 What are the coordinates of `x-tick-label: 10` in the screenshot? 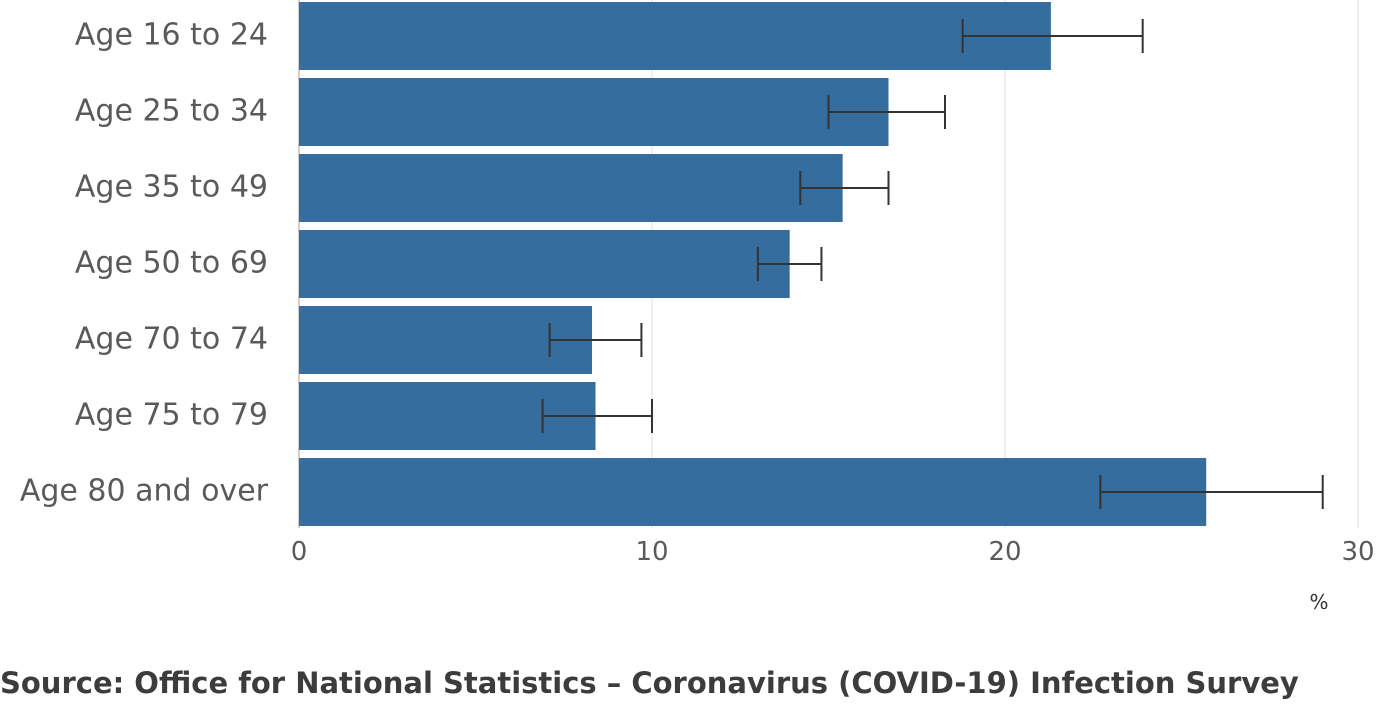 It's located at (651, 552).